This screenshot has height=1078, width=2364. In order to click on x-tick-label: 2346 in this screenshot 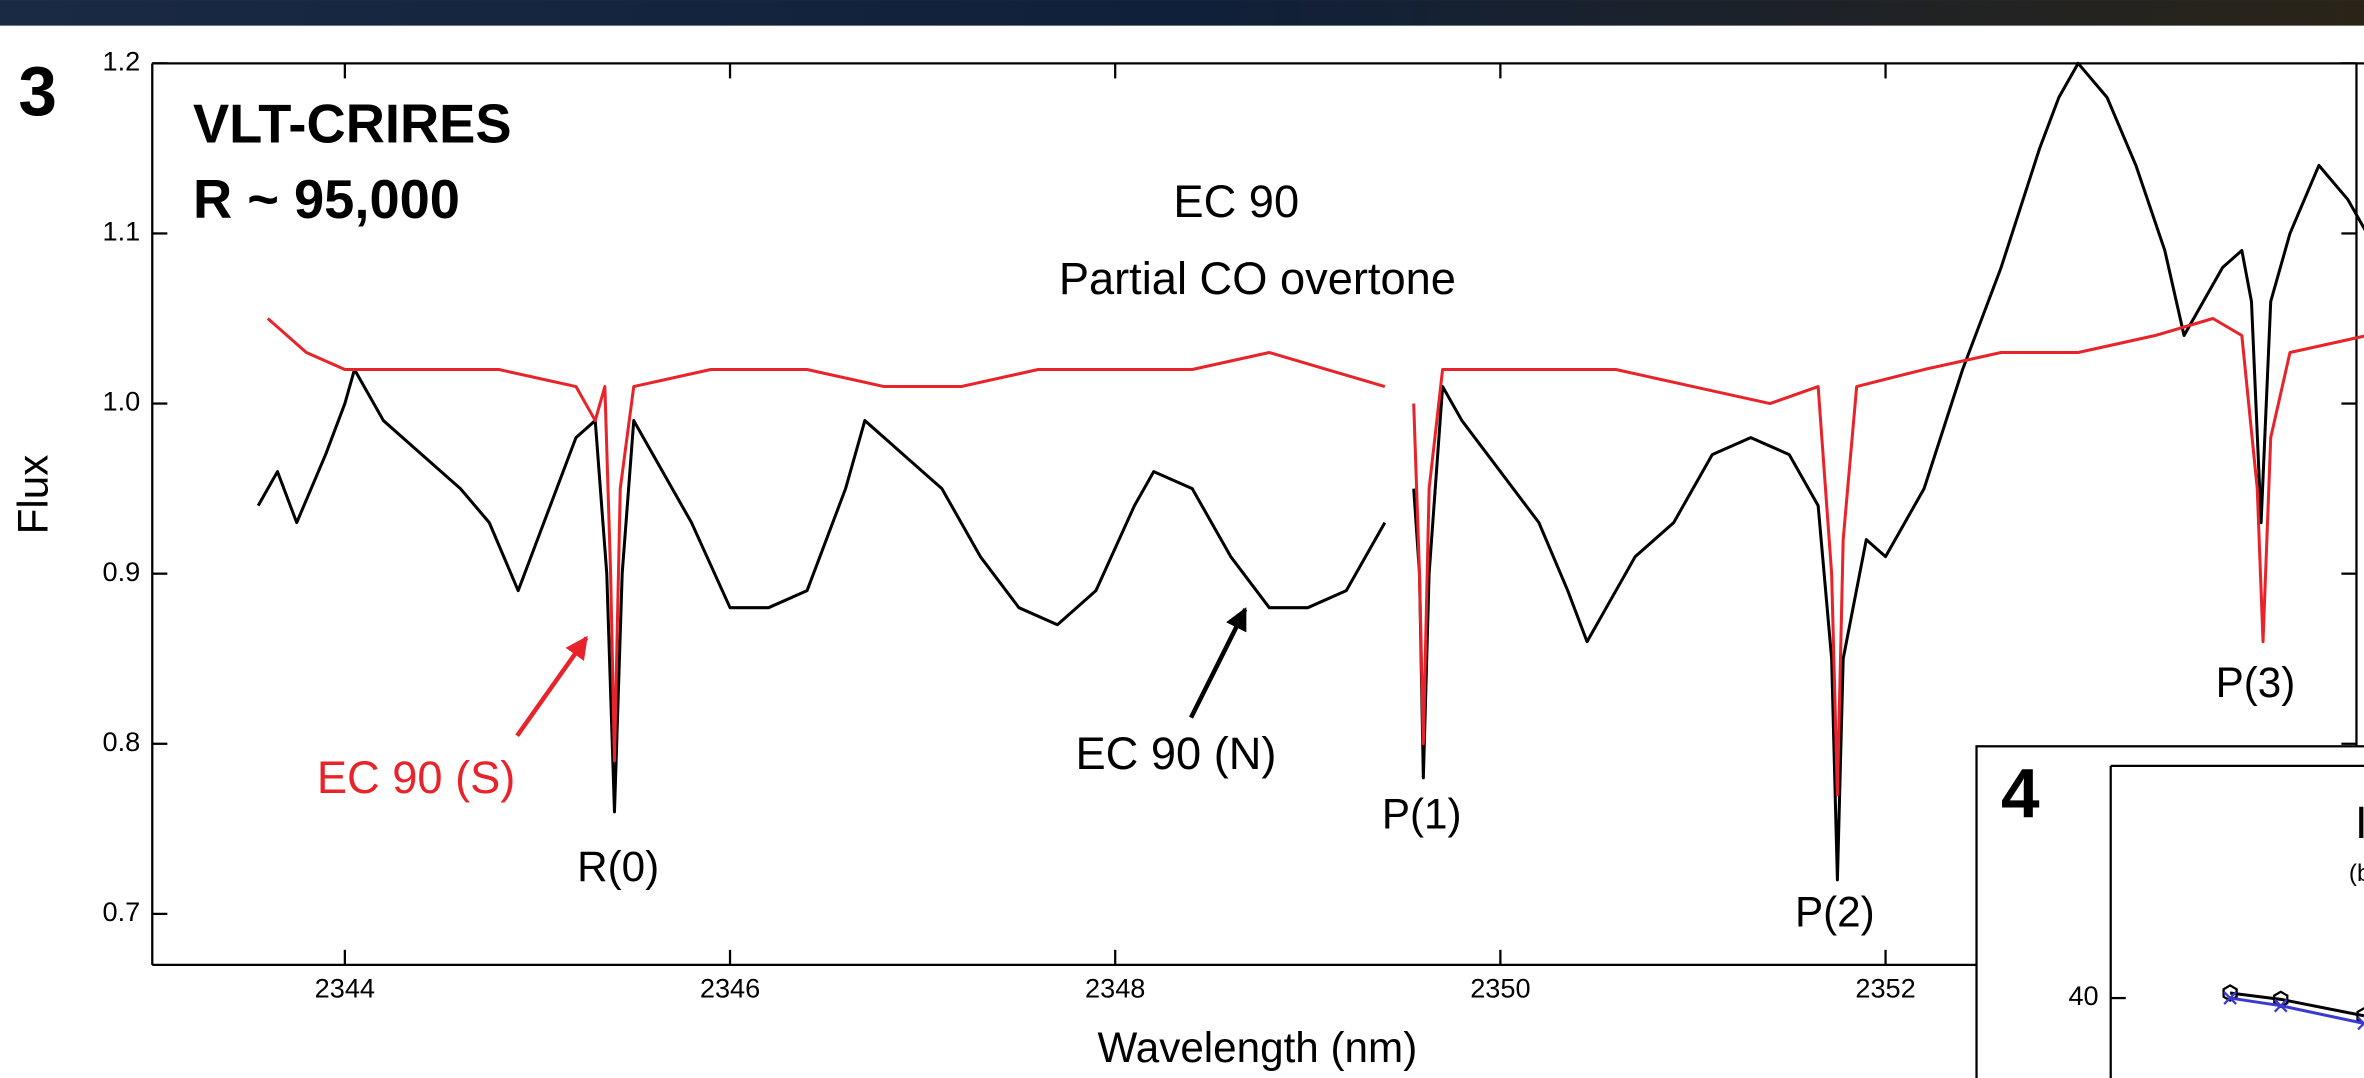, I will do `click(730, 988)`.